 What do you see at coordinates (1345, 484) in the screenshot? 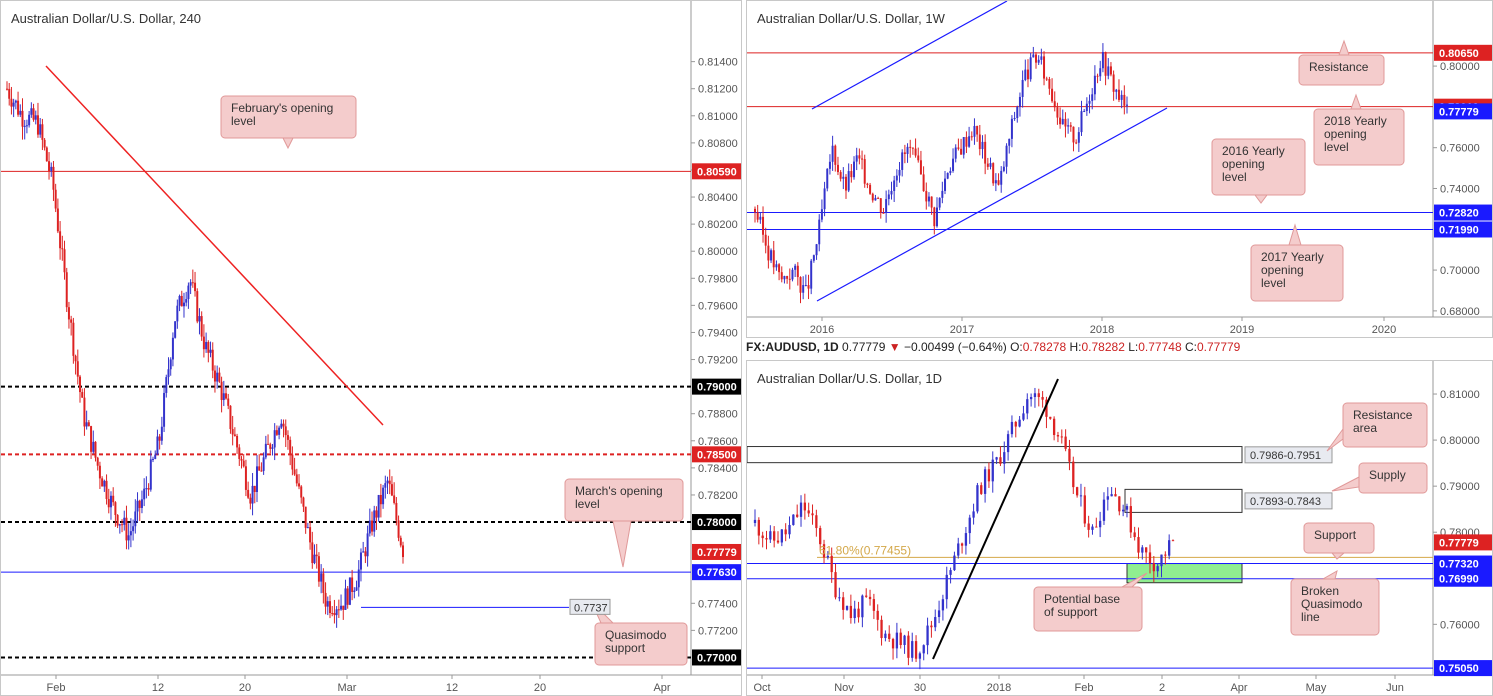
I see `callout-supply-pointer` at bounding box center [1345, 484].